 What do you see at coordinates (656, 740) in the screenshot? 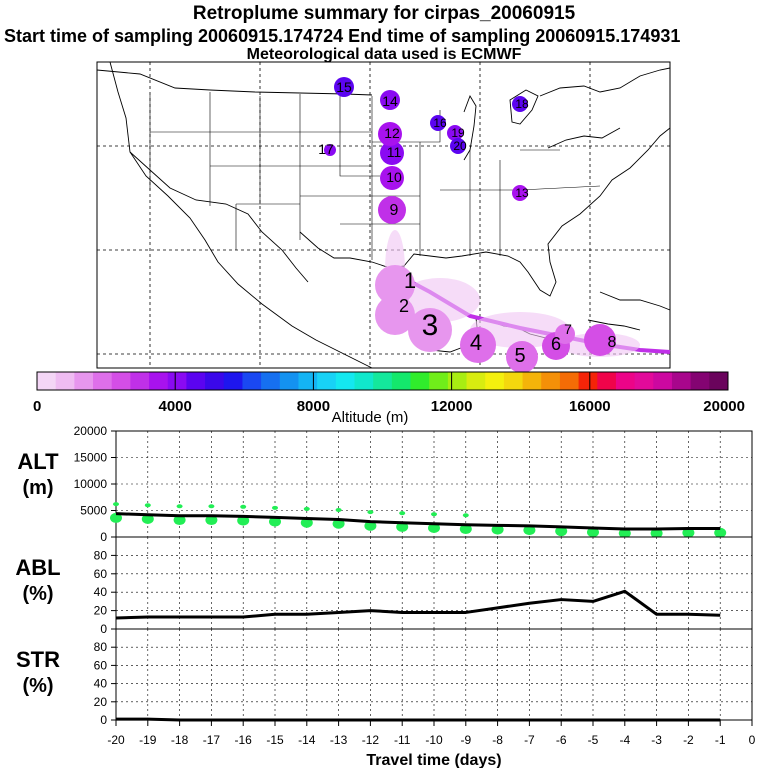
I see `x-tick-label: -3` at bounding box center [656, 740].